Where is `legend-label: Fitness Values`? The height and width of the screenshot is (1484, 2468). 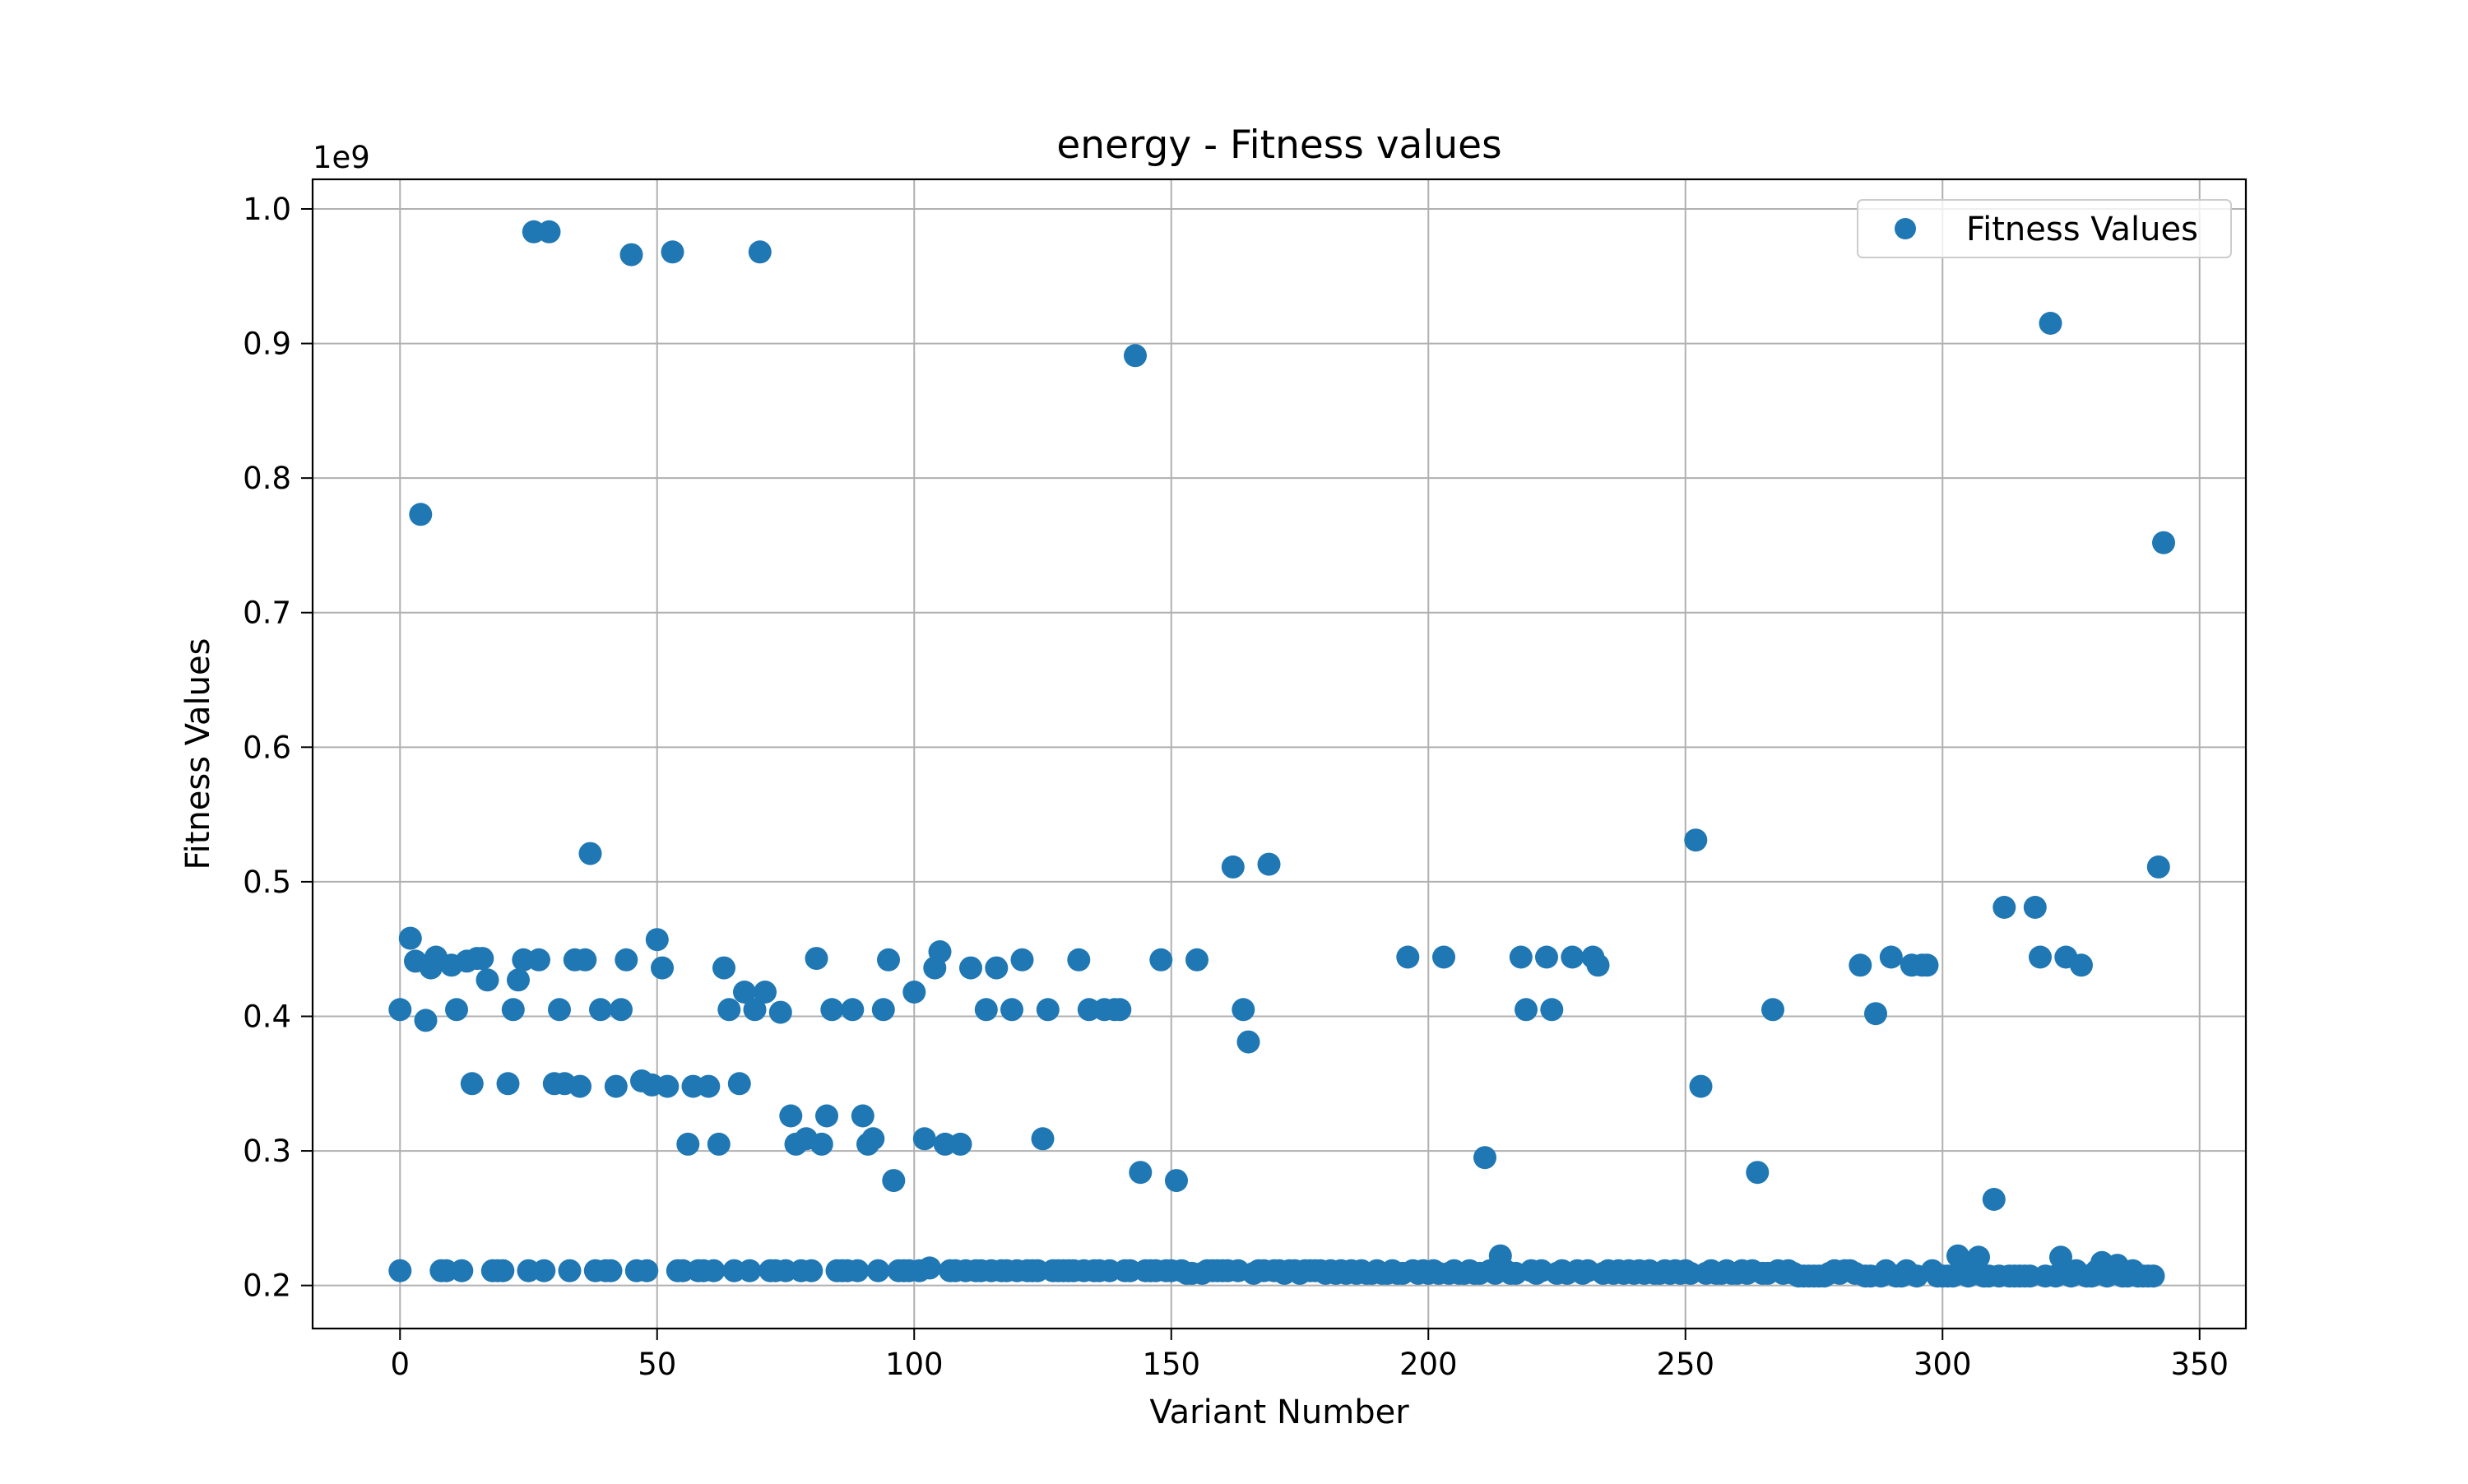
legend-label: Fitness Values is located at coordinates (2082, 229).